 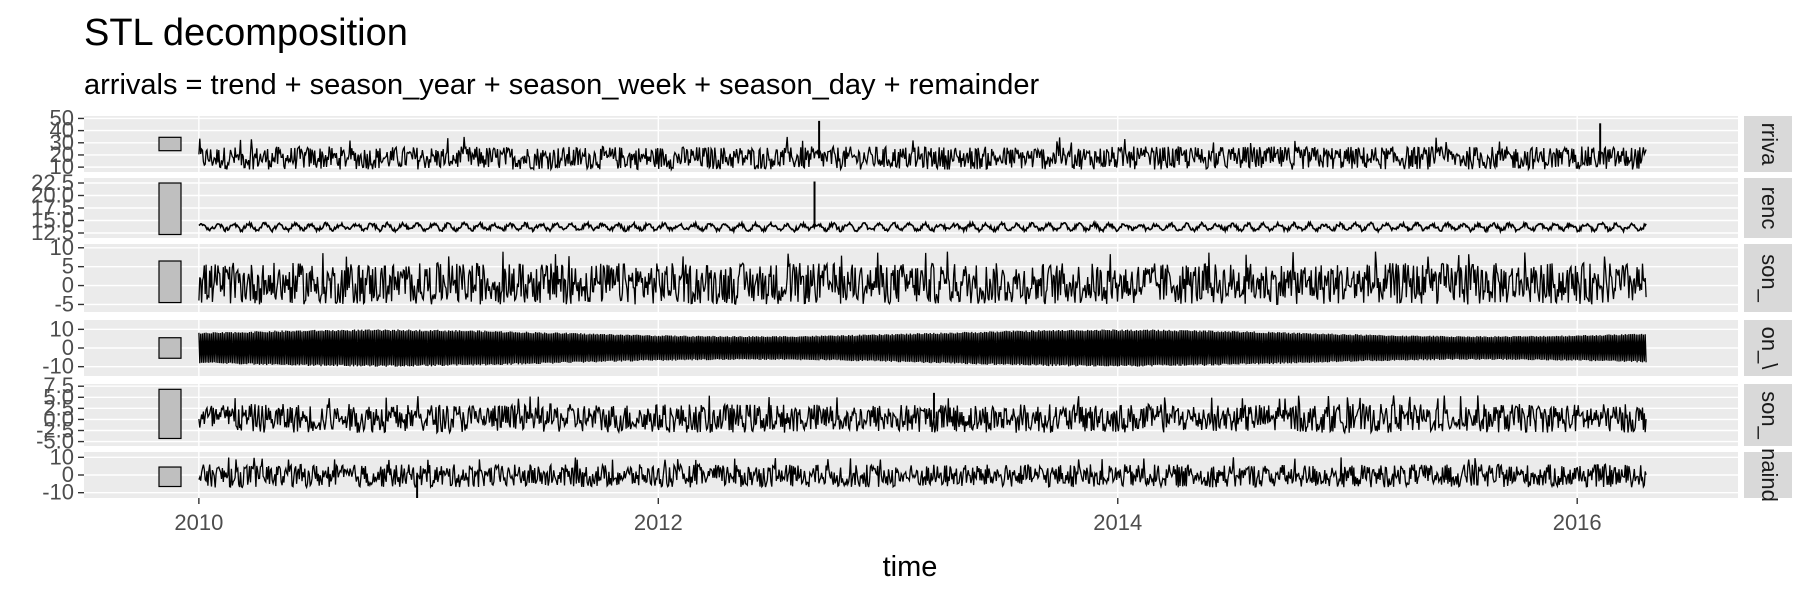 I want to click on y-tick-label: 0.0, so click(x=58, y=418).